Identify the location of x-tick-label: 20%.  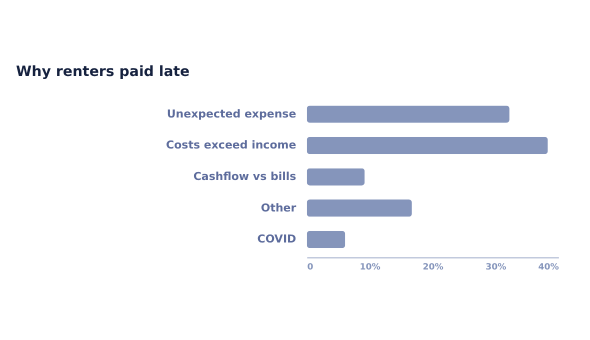
(433, 267).